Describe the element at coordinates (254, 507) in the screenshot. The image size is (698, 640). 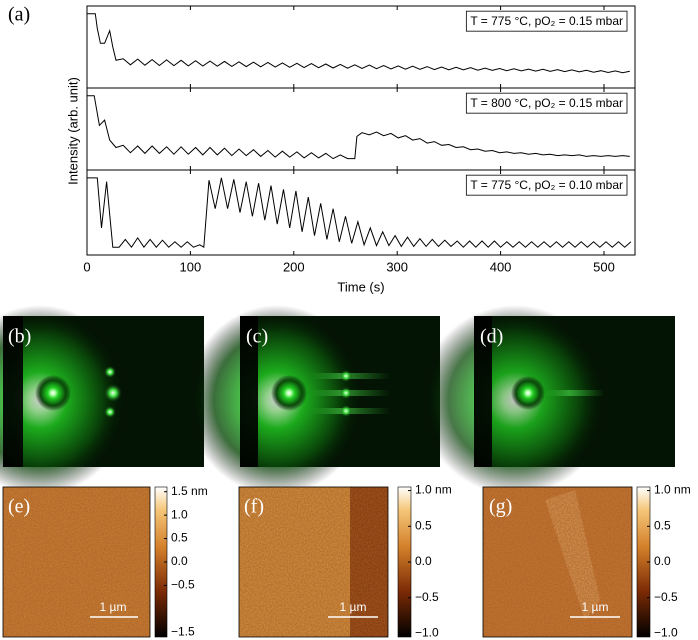
I see `panel-label: (f)` at that location.